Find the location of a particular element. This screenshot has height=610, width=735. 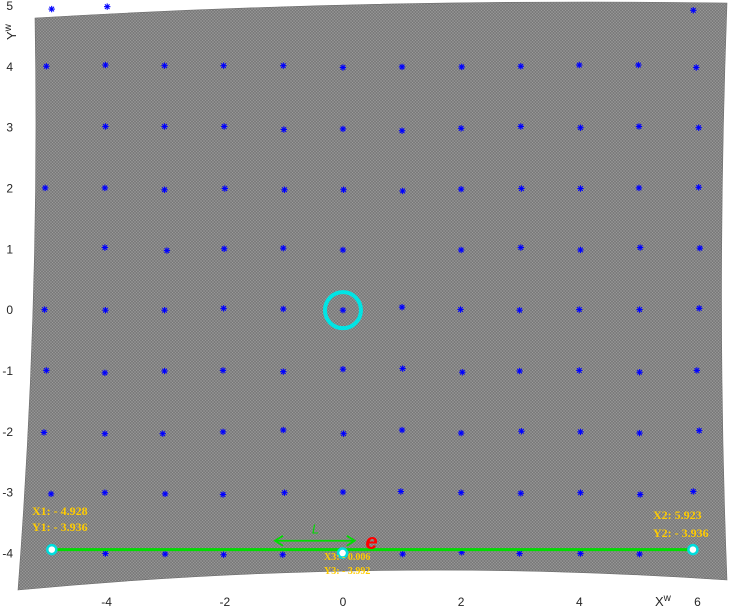

y-tick-label: -1 is located at coordinates (7, 371).